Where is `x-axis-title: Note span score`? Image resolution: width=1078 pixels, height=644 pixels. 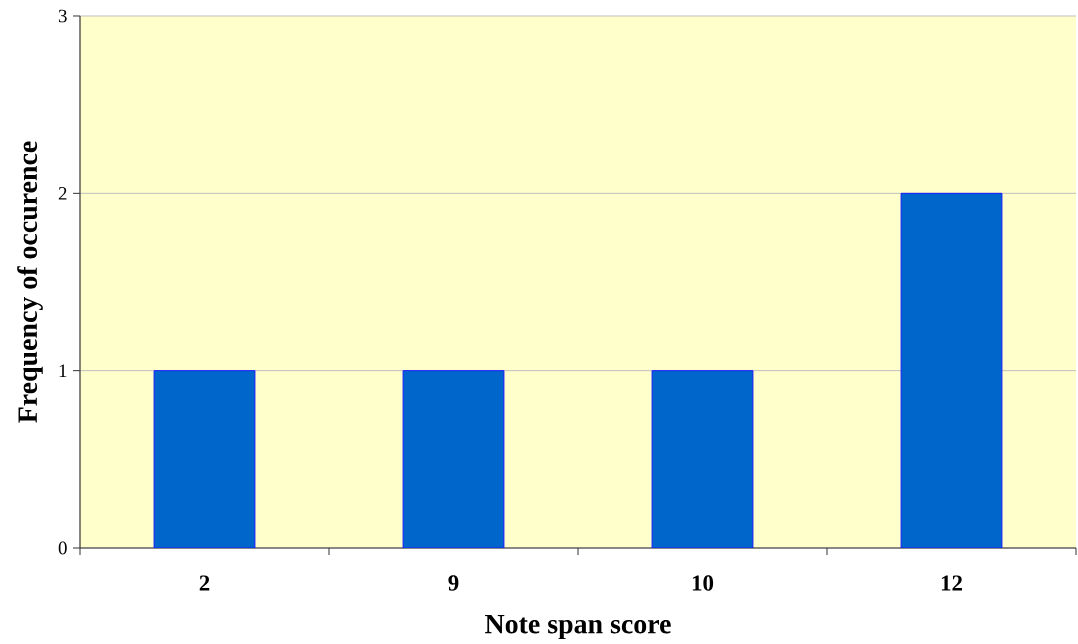
x-axis-title: Note span score is located at coordinates (578, 627).